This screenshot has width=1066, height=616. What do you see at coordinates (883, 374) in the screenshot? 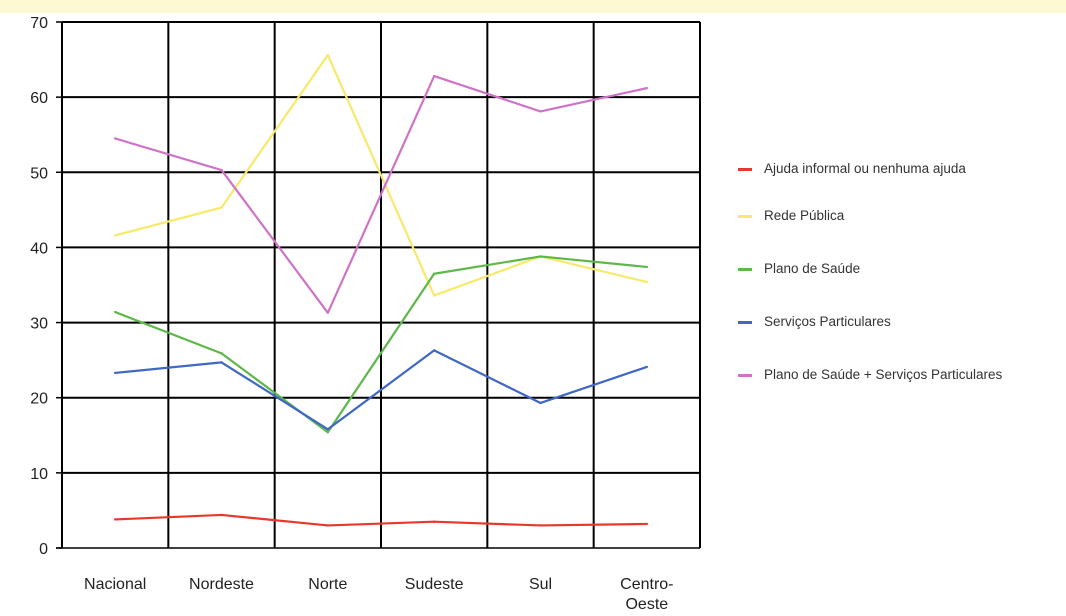
I see `legend-label-4: Plano de Saúde + Serviços Particulares` at bounding box center [883, 374].